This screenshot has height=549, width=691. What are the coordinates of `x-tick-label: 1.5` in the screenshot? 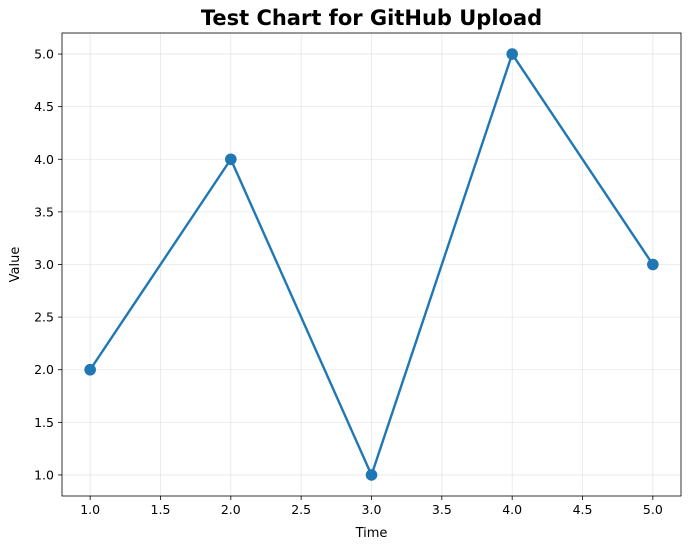 It's located at (161, 509).